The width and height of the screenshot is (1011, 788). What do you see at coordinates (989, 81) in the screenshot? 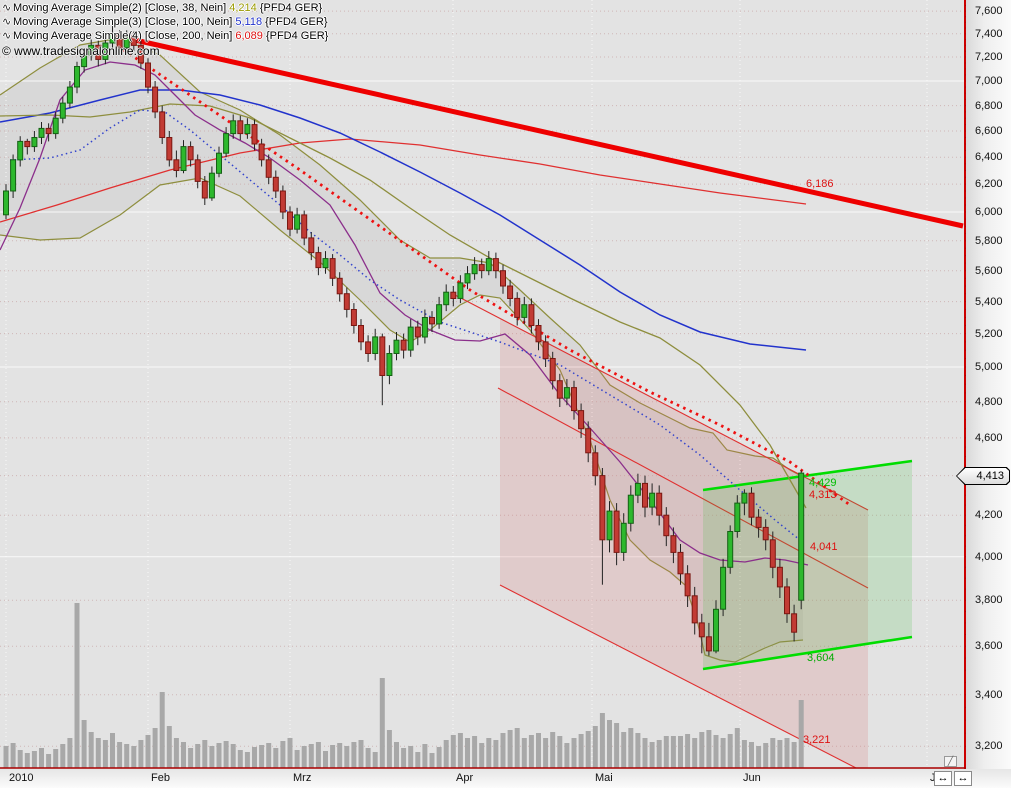
I see `price-axis-label: 7,000` at bounding box center [989, 81].